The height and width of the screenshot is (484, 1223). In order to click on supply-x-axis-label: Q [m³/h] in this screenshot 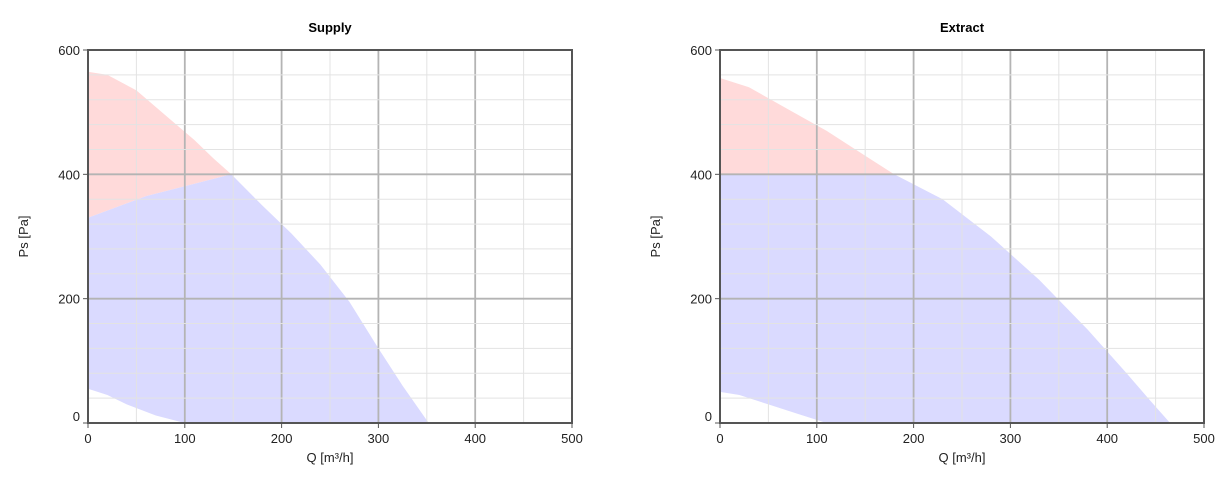, I will do `click(330, 457)`.